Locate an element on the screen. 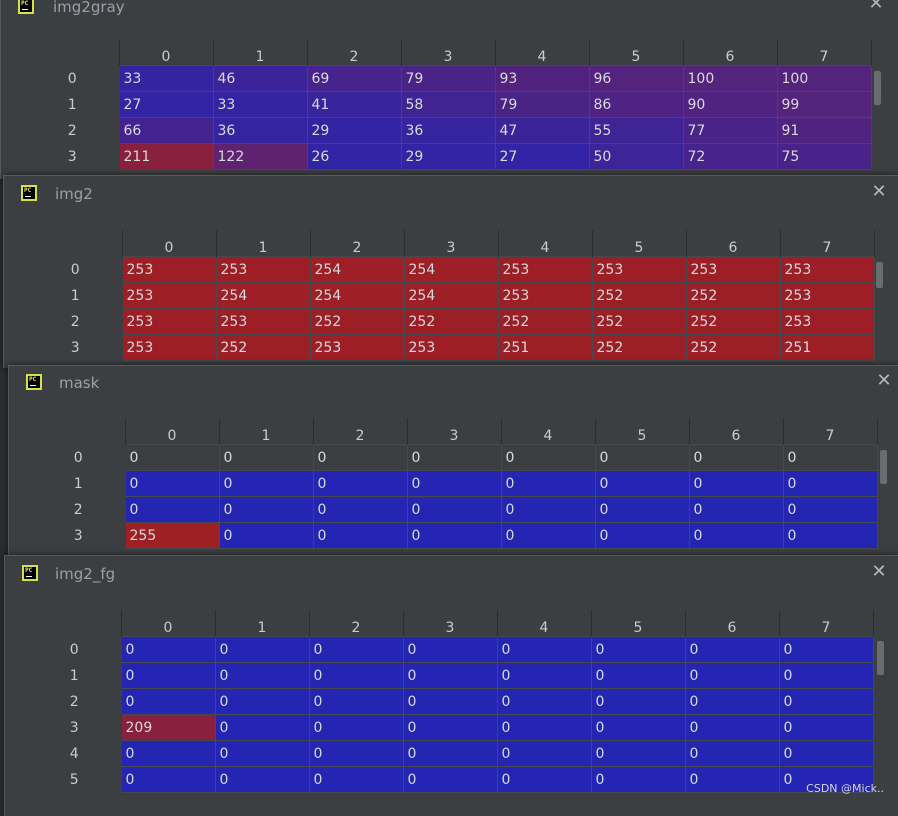 The image size is (898, 816). table-cell: 41 is located at coordinates (354, 104).